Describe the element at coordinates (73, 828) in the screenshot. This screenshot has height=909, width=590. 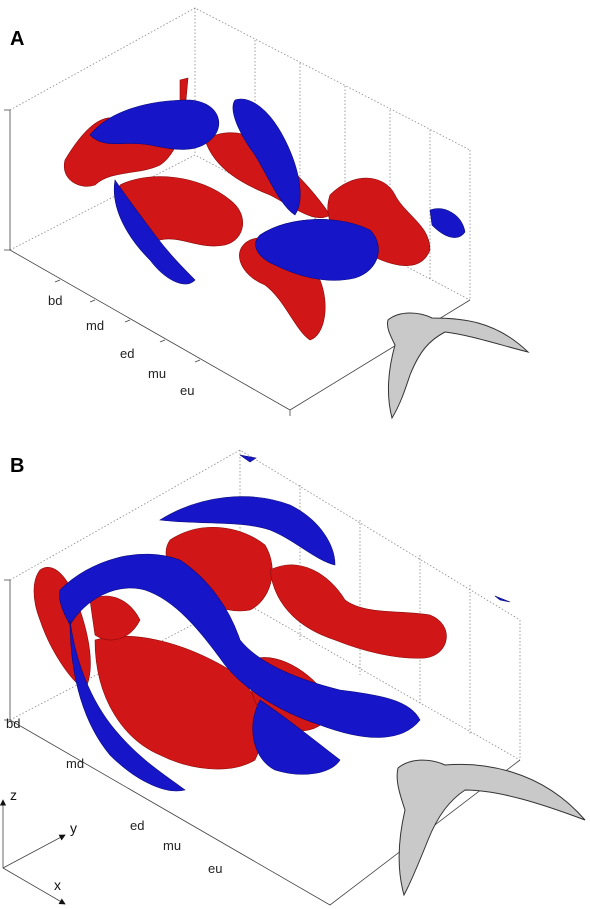
I see `axis-key-label: y` at that location.